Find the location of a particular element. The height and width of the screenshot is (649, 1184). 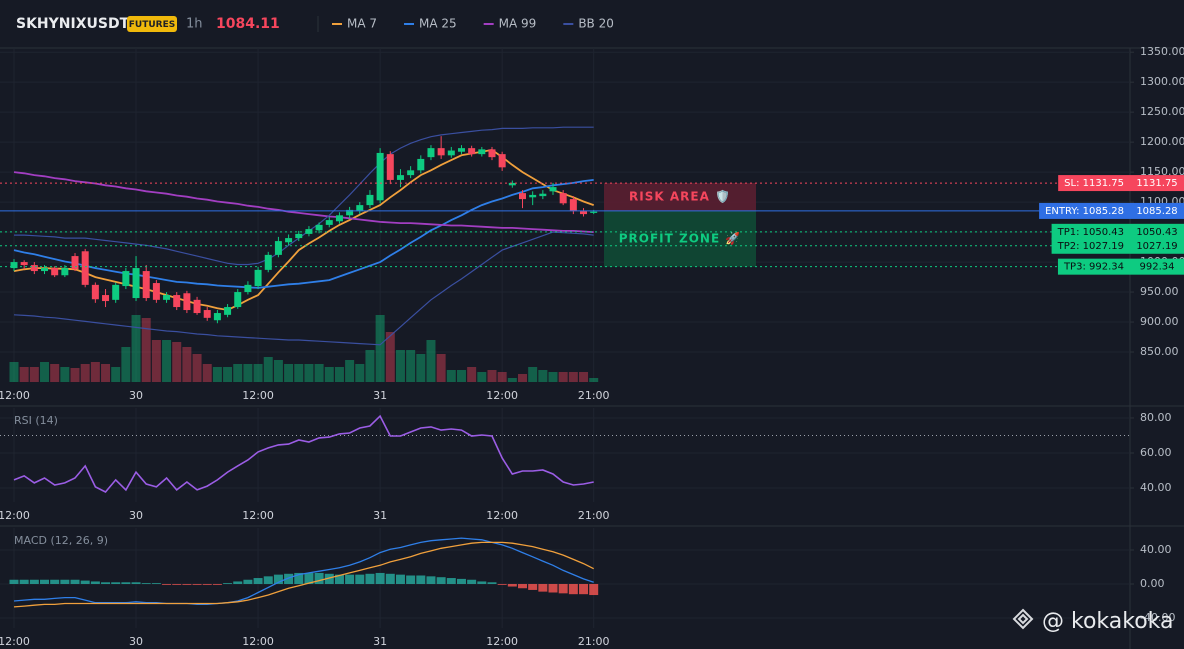

badge-bg is located at coordinates (152, 24).